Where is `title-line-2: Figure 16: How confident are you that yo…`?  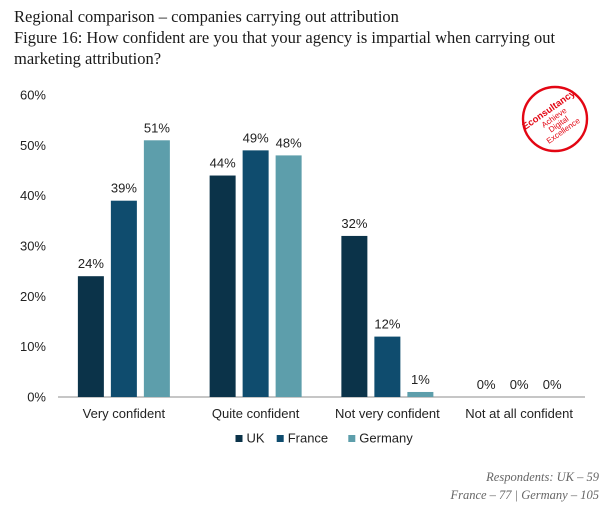
title-line-2: Figure 16: How confident are you that yo… is located at coordinates (285, 48).